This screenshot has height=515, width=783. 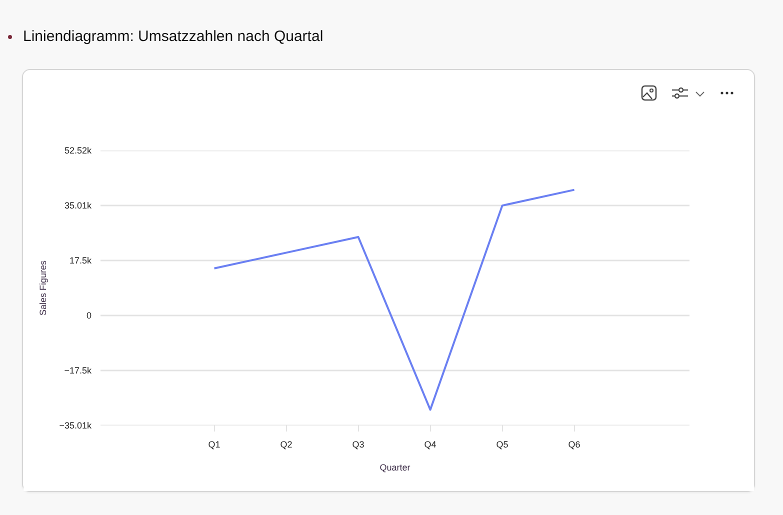 I want to click on y-tick-label: −35.01k, so click(x=75, y=425).